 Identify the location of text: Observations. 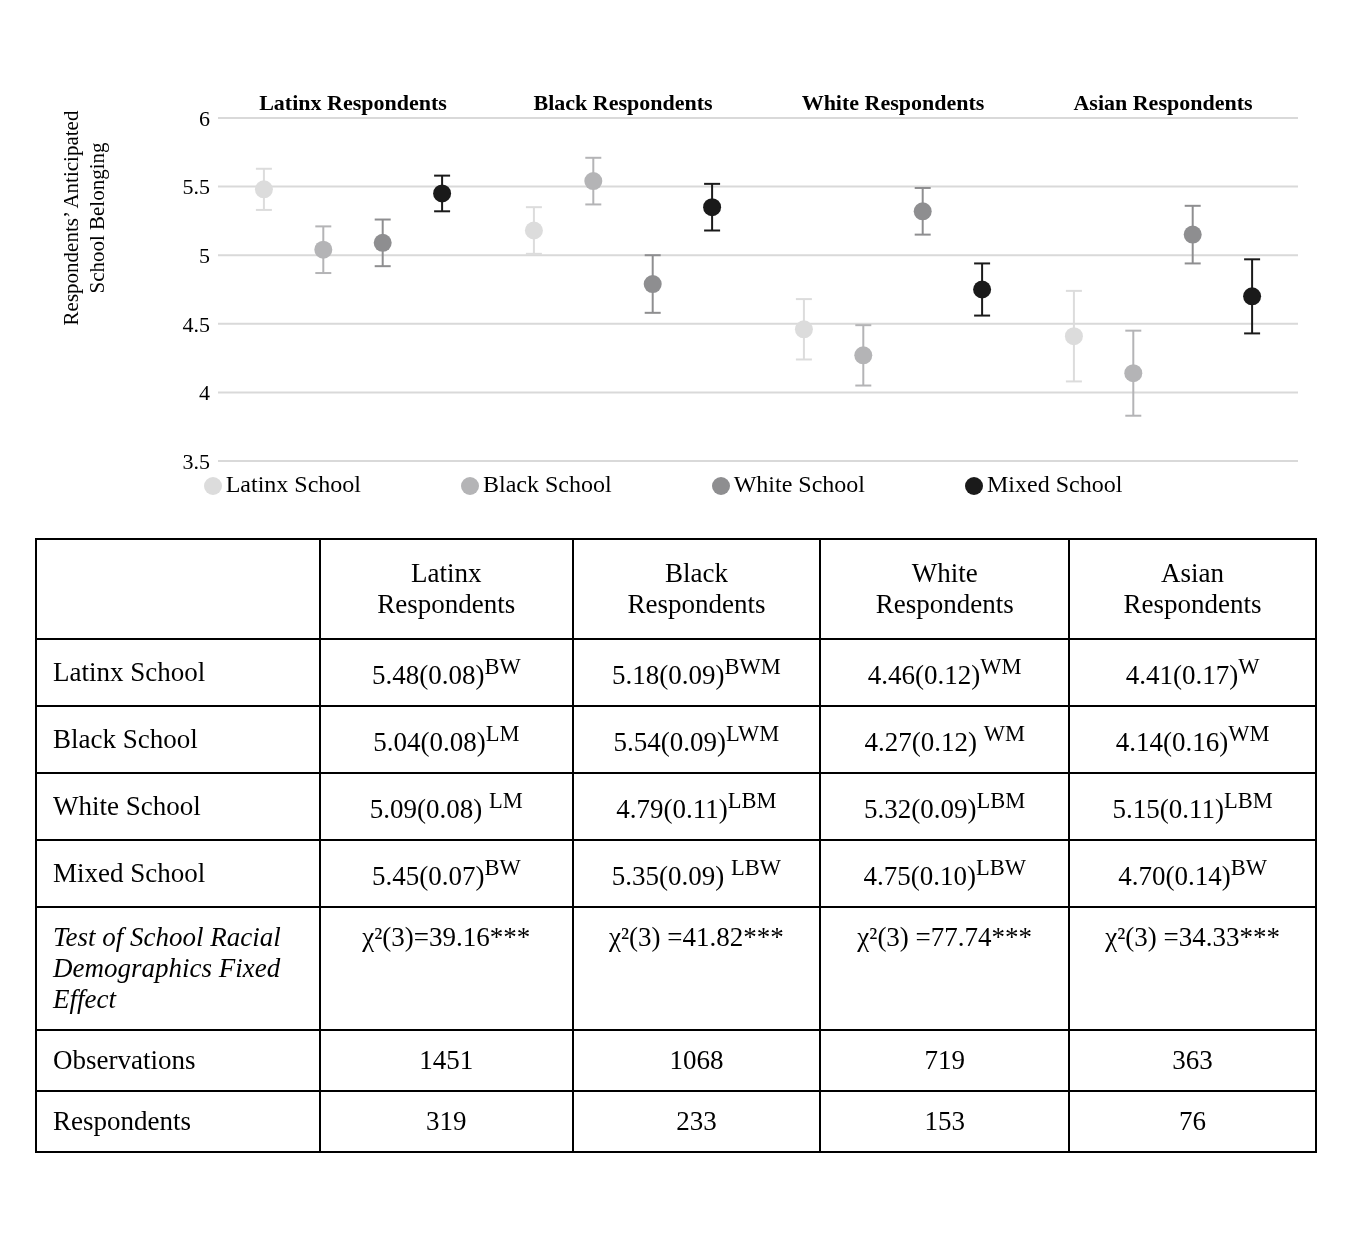
(124, 1060).